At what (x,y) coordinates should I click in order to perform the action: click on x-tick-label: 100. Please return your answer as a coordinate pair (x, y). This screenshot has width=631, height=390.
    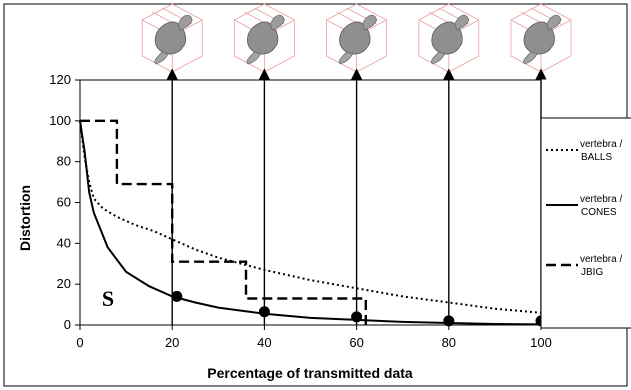
    Looking at the image, I should click on (541, 342).